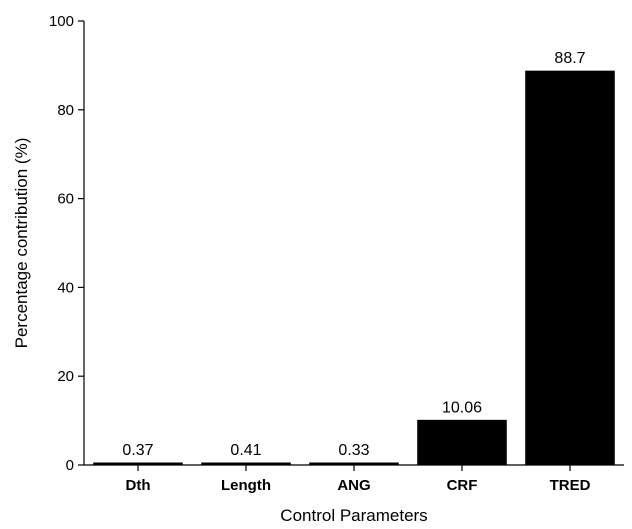  Describe the element at coordinates (570, 268) in the screenshot. I see `bar-tred` at that location.